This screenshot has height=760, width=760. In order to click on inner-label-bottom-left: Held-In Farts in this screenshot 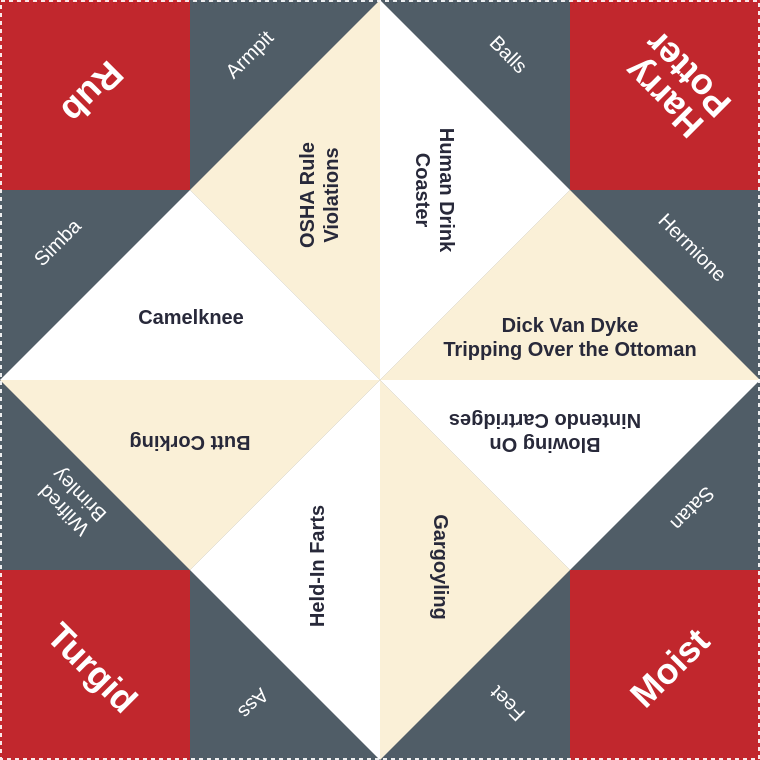, I will do `click(318, 566)`.